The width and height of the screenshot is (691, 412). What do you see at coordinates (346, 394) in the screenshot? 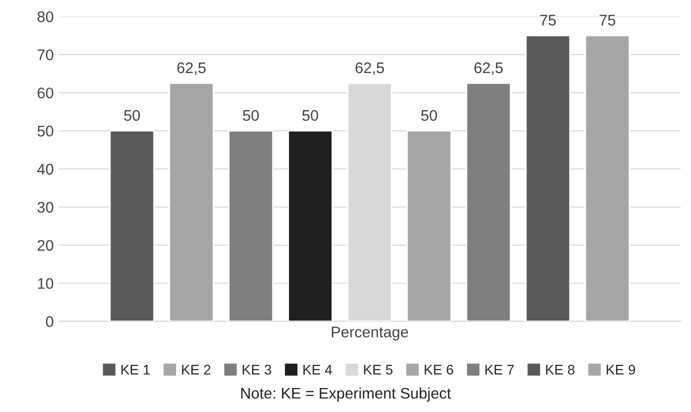
I see `text: Note: KE = Experiment Subject` at bounding box center [346, 394].